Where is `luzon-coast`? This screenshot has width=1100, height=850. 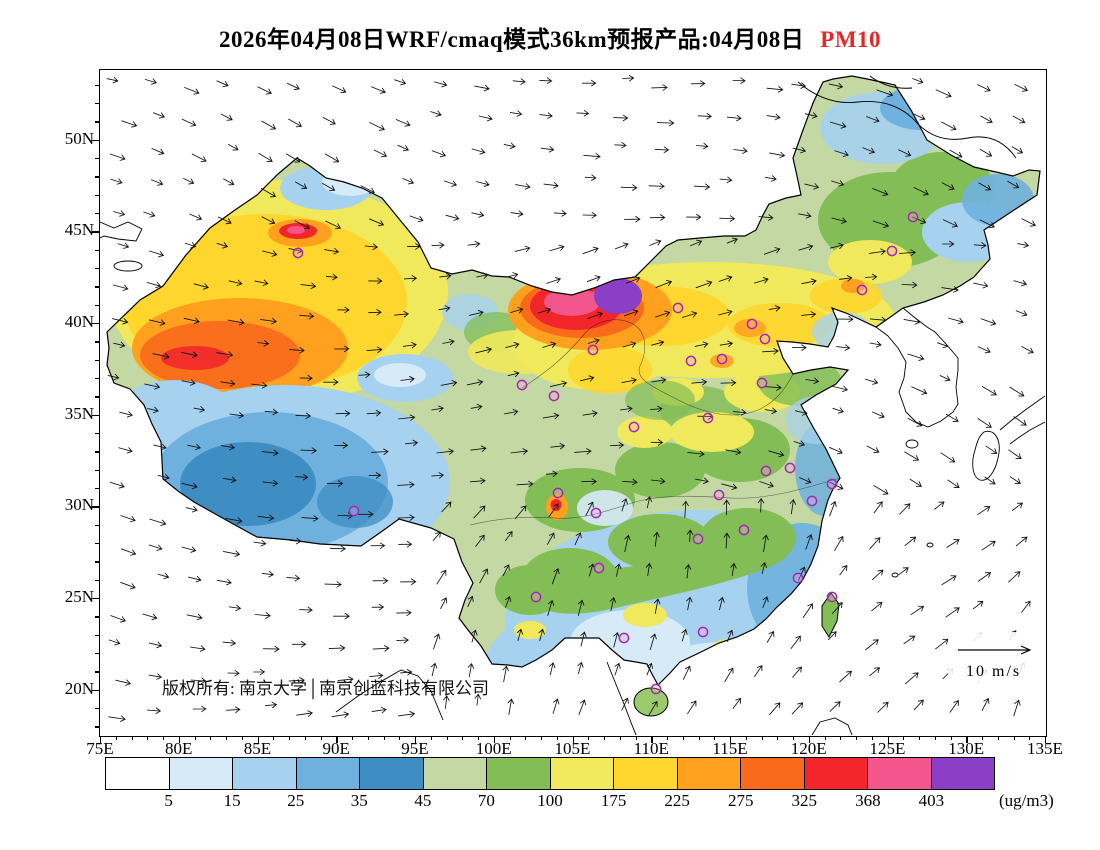
luzon-coast is located at coordinates (831, 726).